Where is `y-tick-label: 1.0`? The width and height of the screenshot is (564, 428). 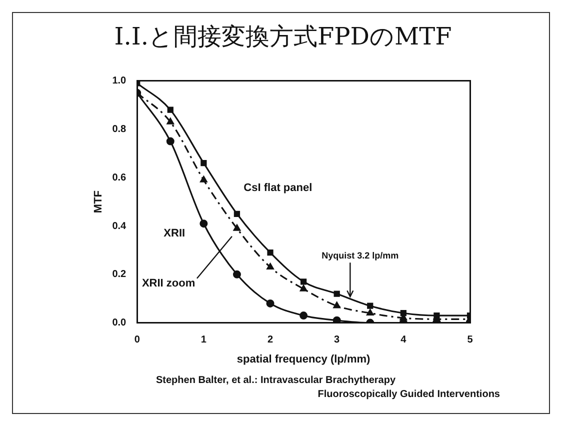
y-tick-label: 1.0 is located at coordinates (119, 81).